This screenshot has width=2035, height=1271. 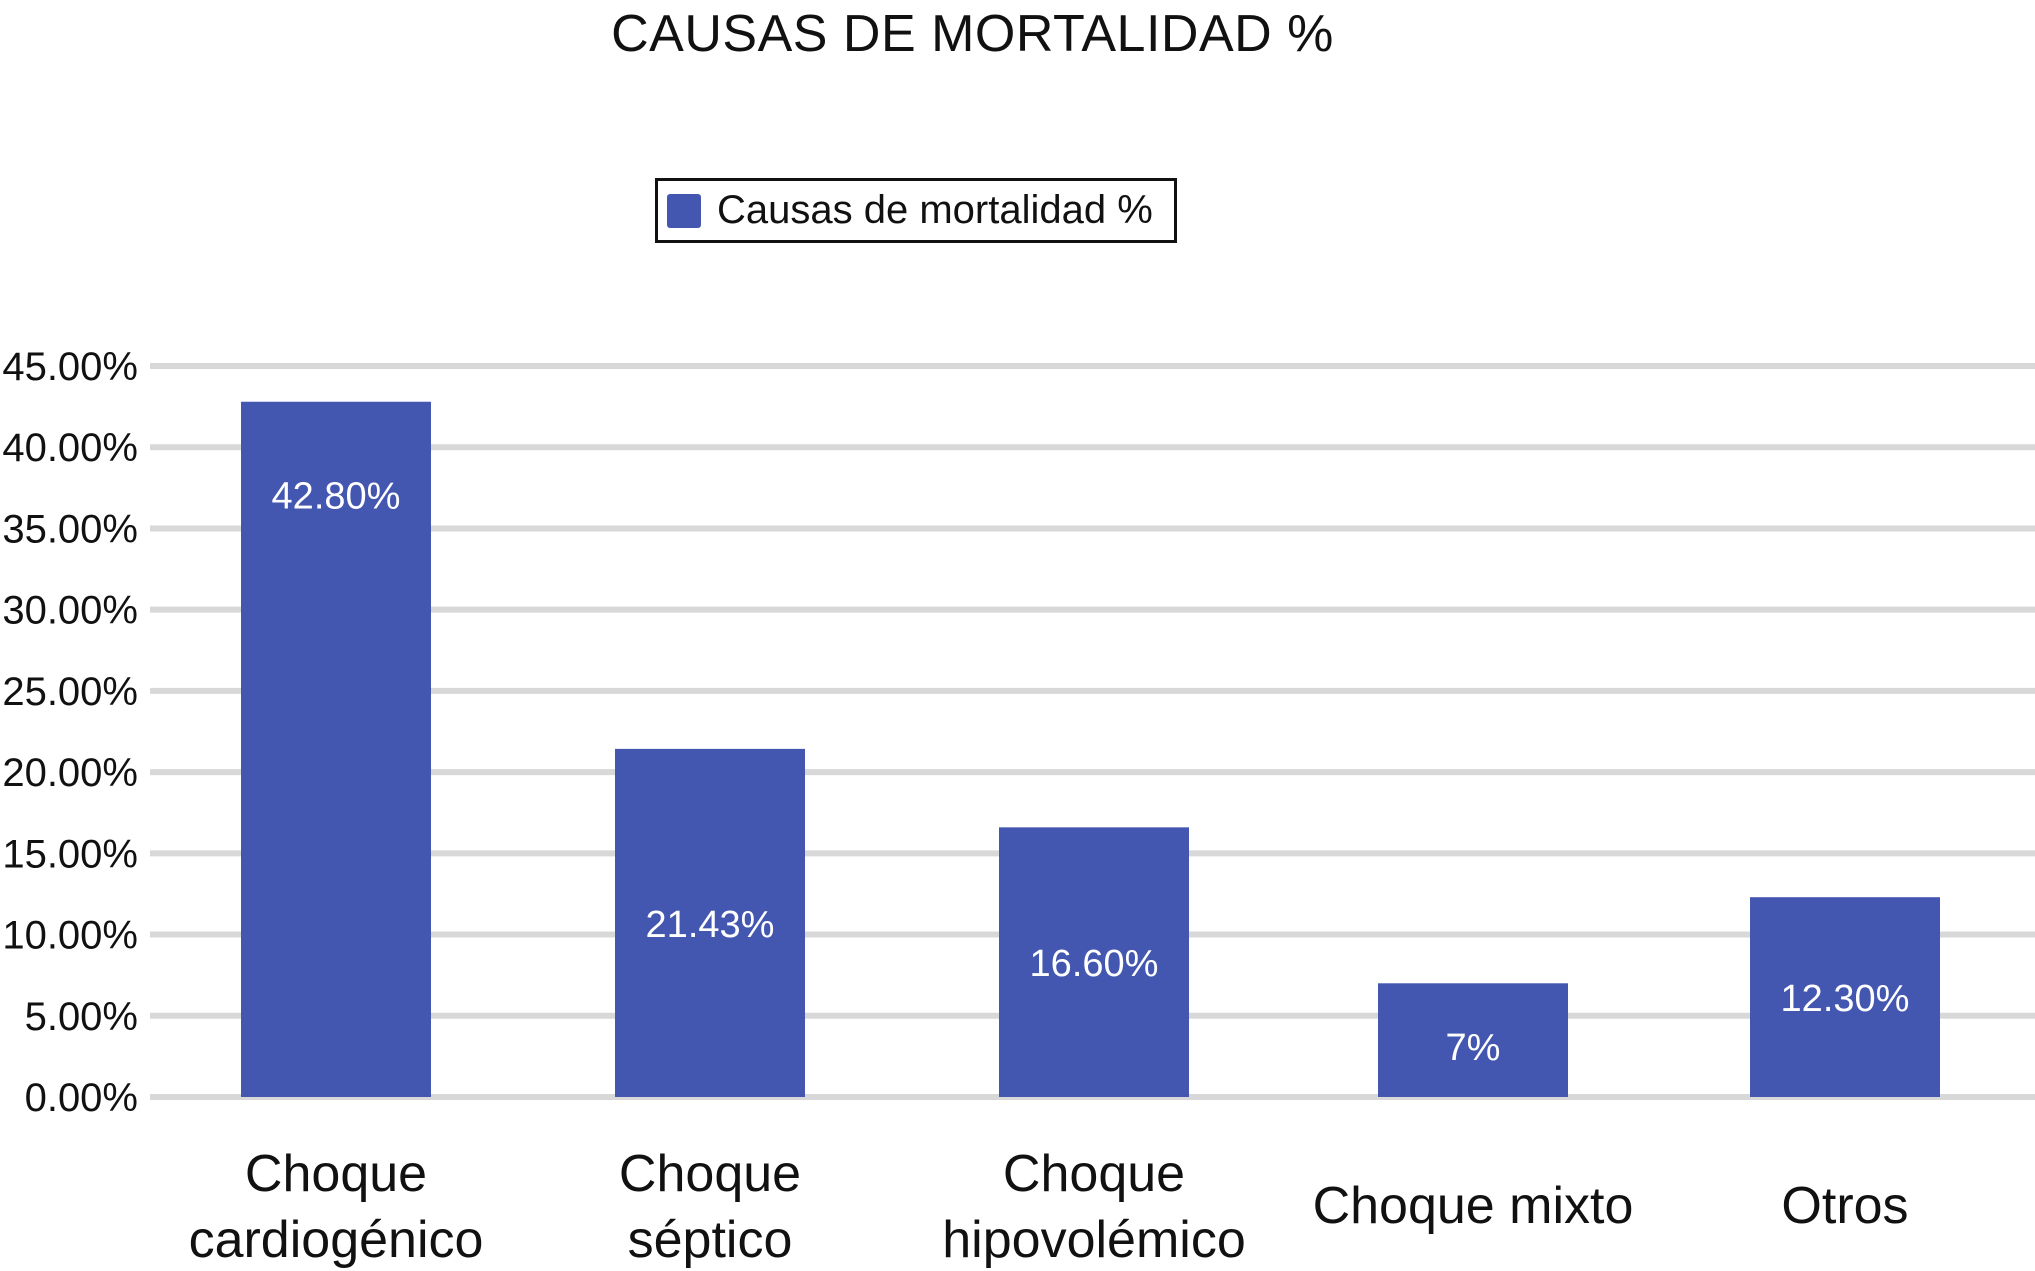 I want to click on category-label: cardiogénico, so click(x=336, y=1240).